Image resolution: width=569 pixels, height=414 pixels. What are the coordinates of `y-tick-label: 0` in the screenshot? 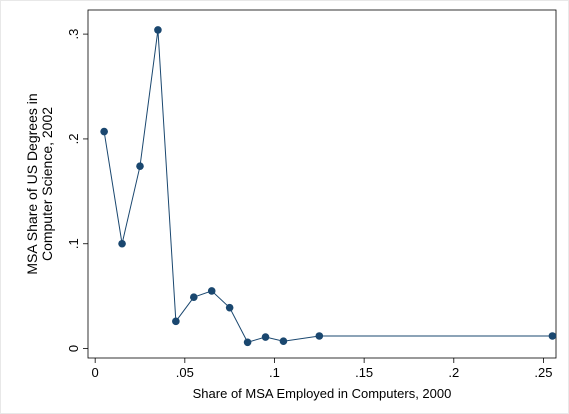 It's located at (73, 348).